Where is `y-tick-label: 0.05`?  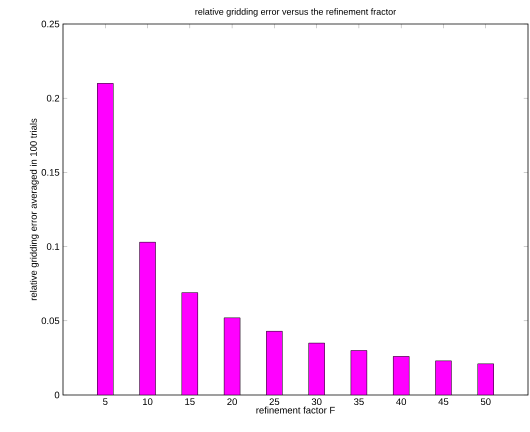
y-tick-label: 0.05 is located at coordinates (51, 320).